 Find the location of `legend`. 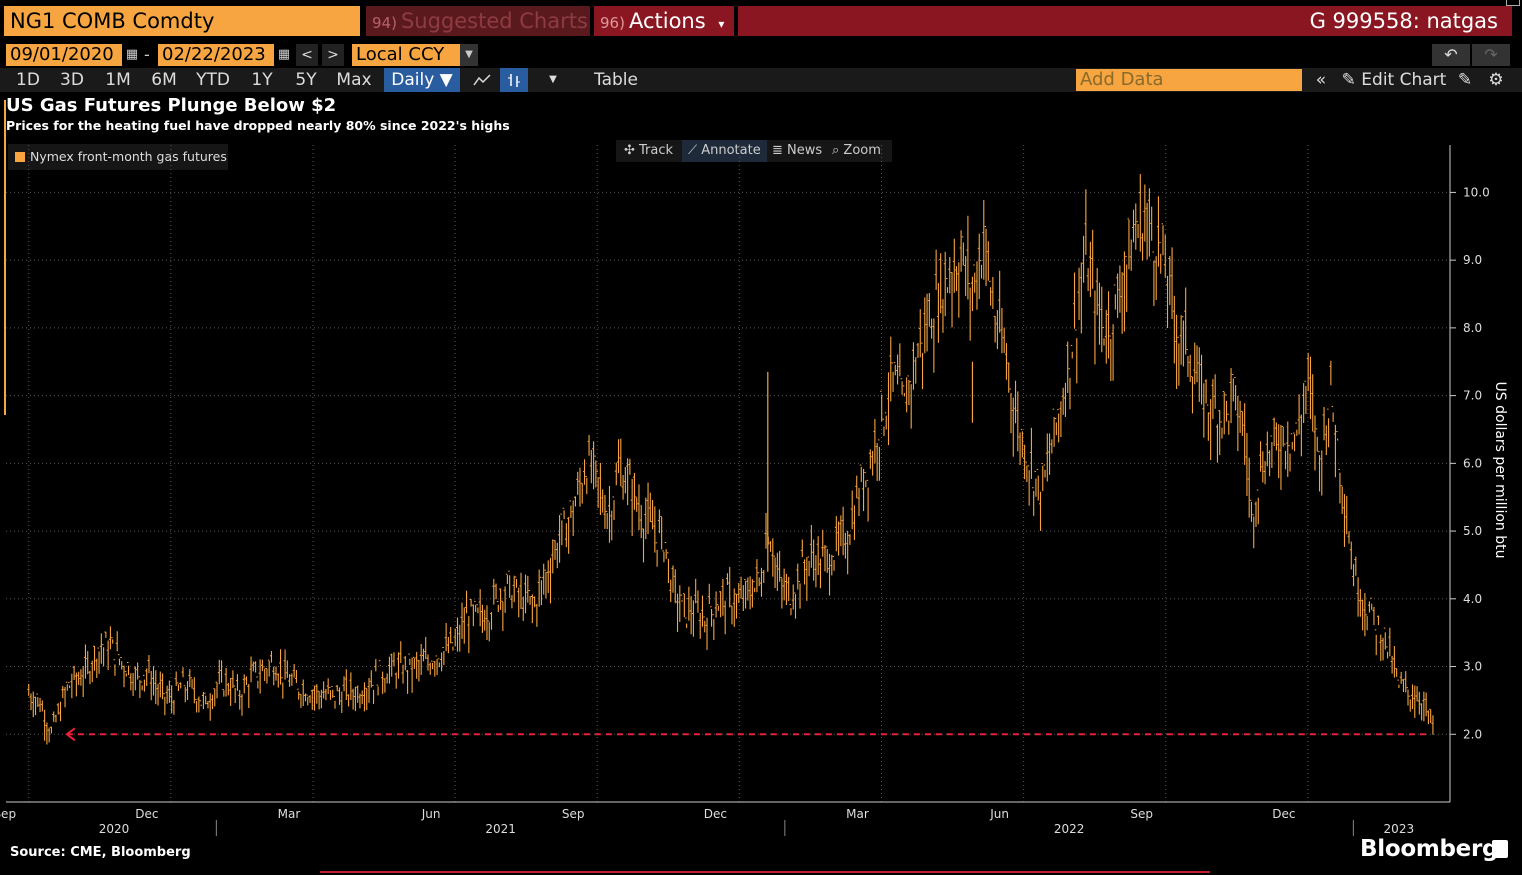

legend is located at coordinates (118, 157).